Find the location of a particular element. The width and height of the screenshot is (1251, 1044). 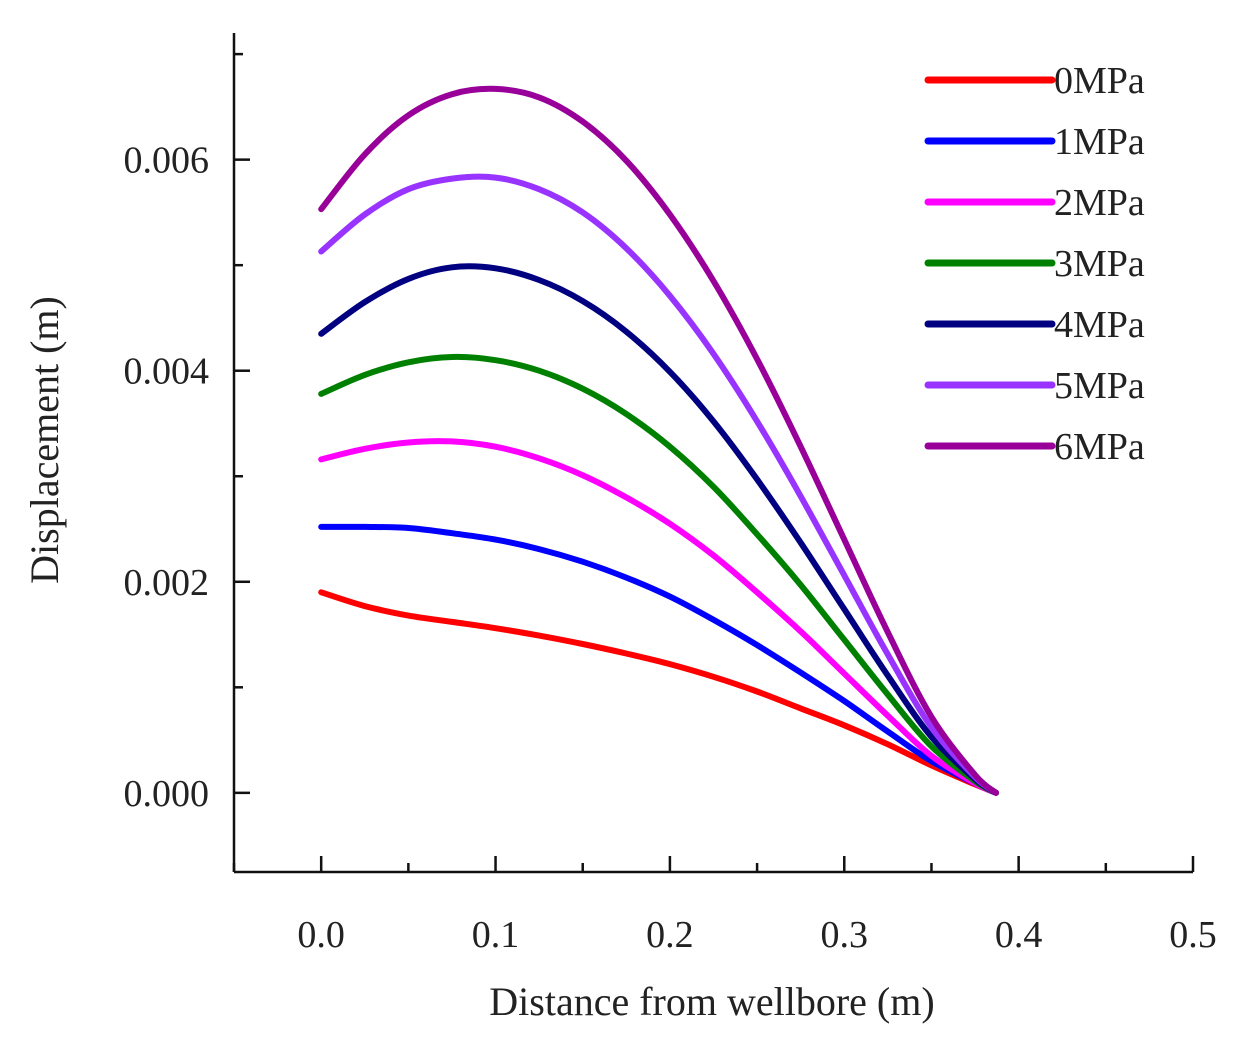

y-tick-label: 0.006 is located at coordinates (167, 161).